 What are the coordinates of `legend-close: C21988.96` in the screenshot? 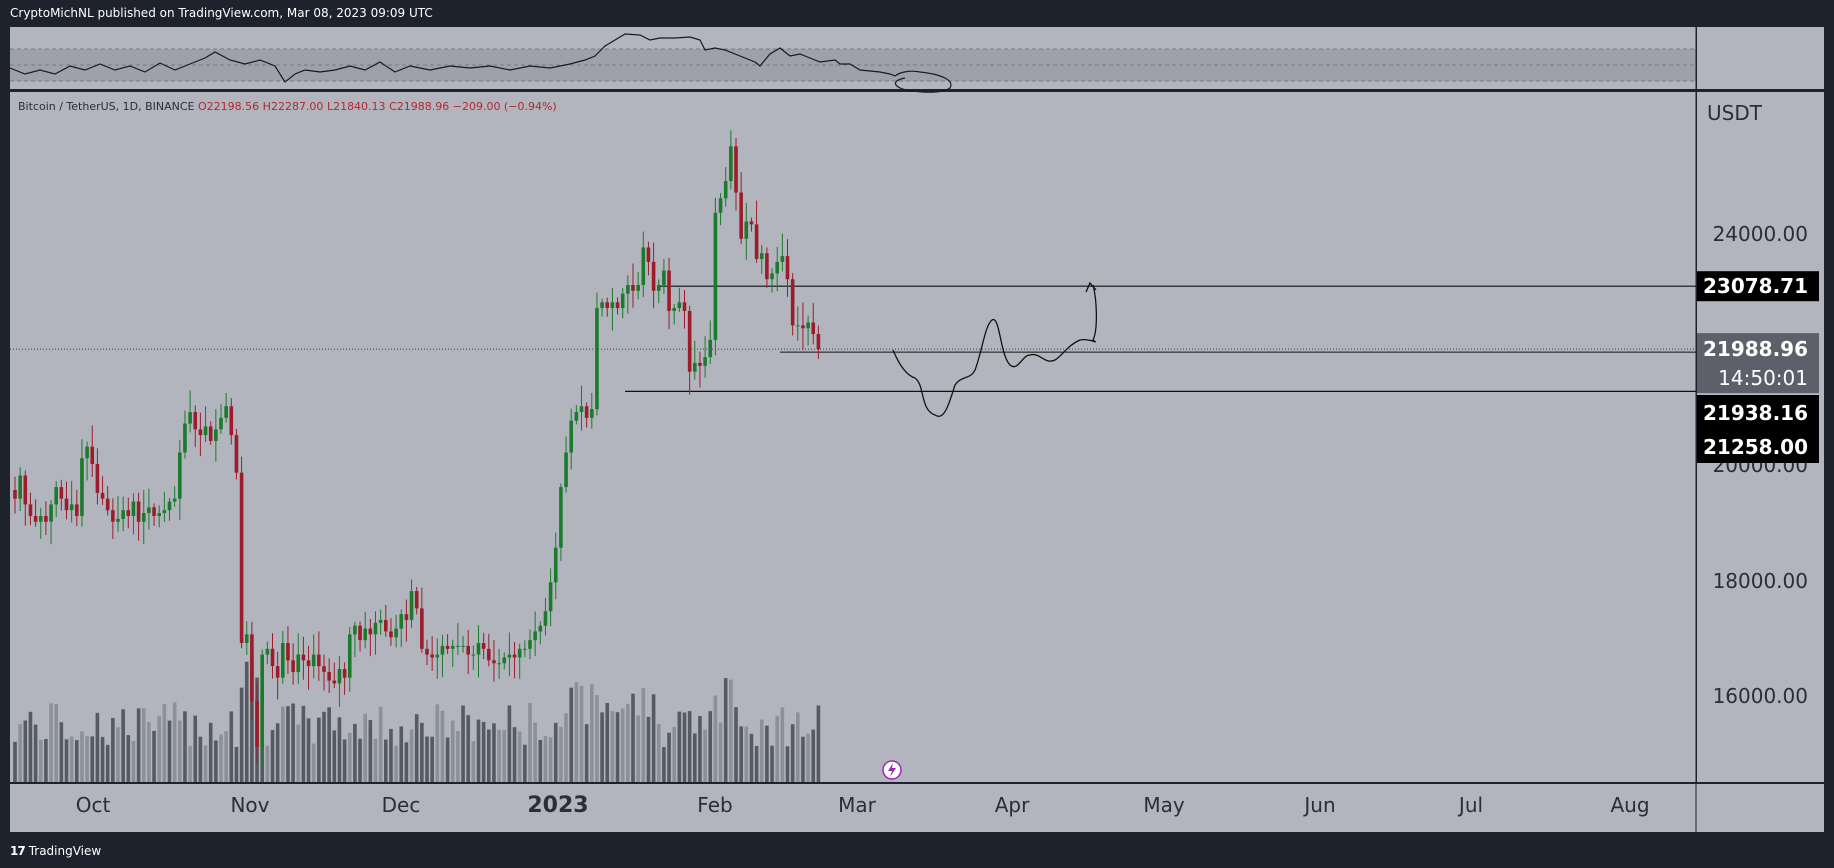 It's located at (419, 106).